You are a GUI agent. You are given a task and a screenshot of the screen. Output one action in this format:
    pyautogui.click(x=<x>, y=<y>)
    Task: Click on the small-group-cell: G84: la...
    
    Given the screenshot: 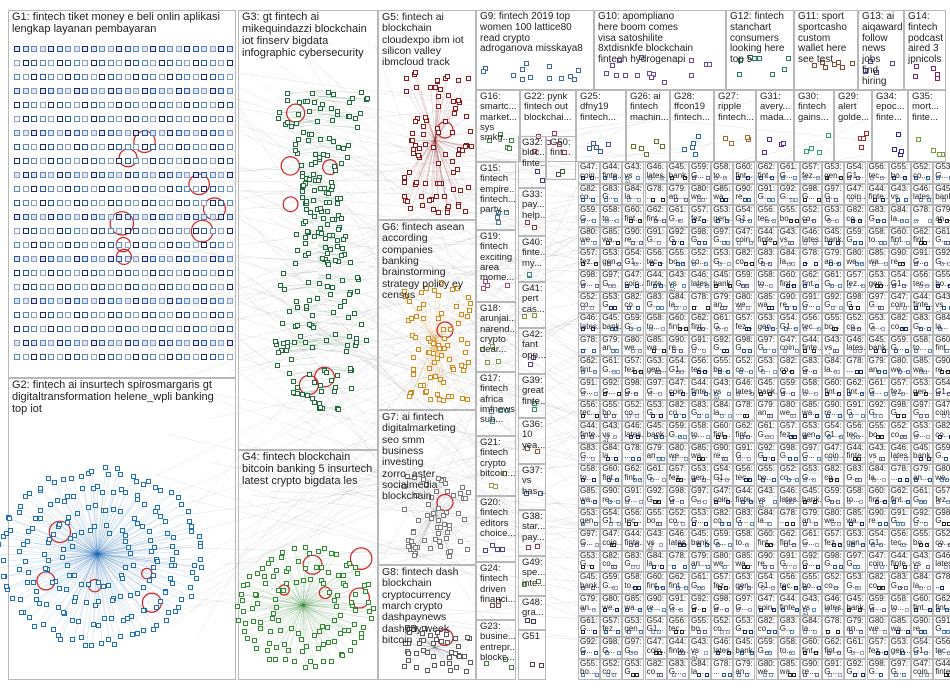 What is the action you would take?
    pyautogui.click(x=877, y=475)
    